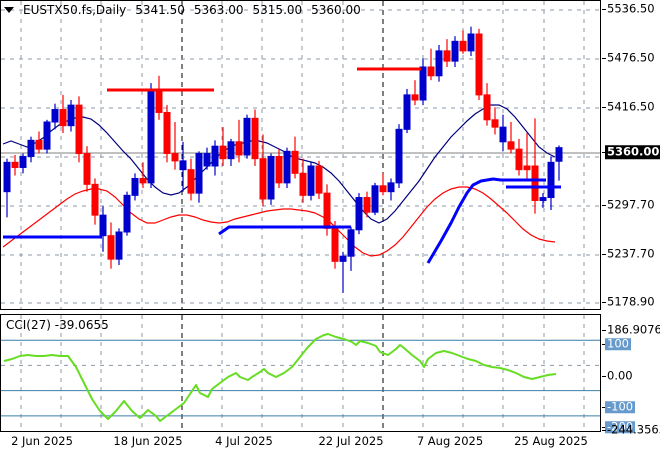 The height and width of the screenshot is (450, 660). What do you see at coordinates (9, 10) in the screenshot?
I see `triangle-down-icon` at bounding box center [9, 10].